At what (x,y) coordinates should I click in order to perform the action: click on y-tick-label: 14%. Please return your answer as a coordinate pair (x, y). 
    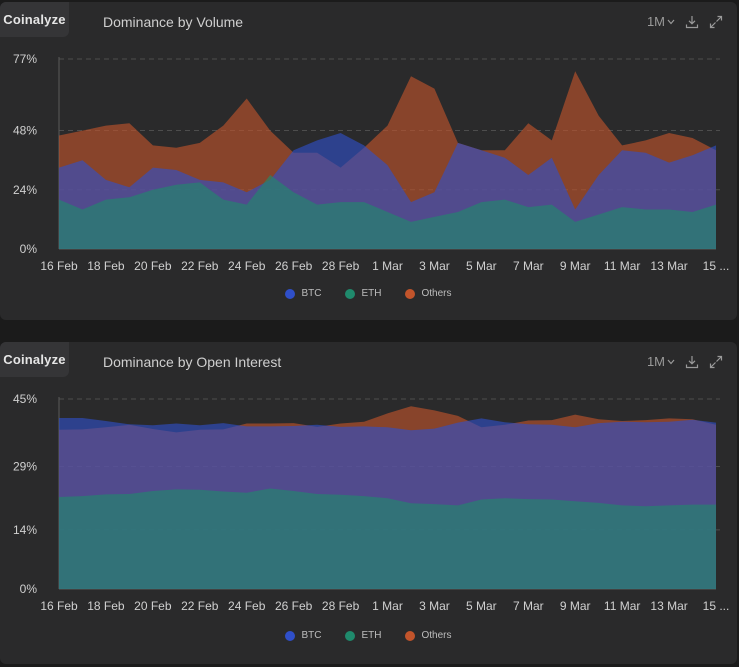
    Looking at the image, I should click on (25, 530).